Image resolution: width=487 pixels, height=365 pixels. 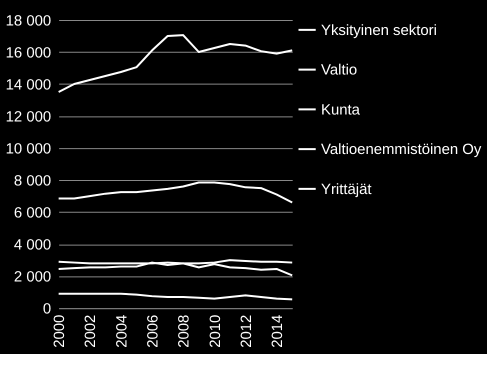 What do you see at coordinates (339, 70) in the screenshot?
I see `legend-label: Valtio` at bounding box center [339, 70].